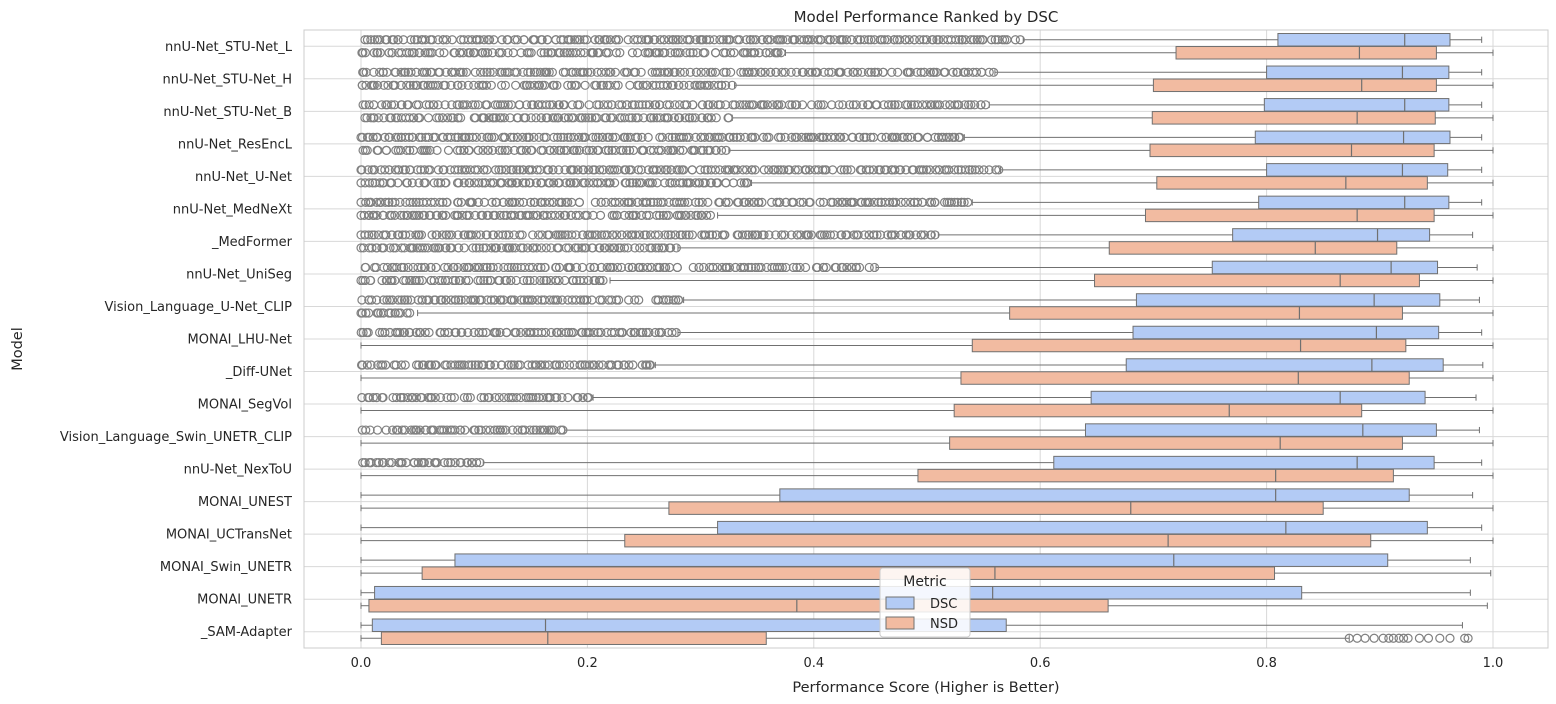 Image resolution: width=1556 pixels, height=704 pixels. Describe the element at coordinates (258, 372) in the screenshot. I see `y-tick-label-diff-unet: _Diff-UNet` at that location.